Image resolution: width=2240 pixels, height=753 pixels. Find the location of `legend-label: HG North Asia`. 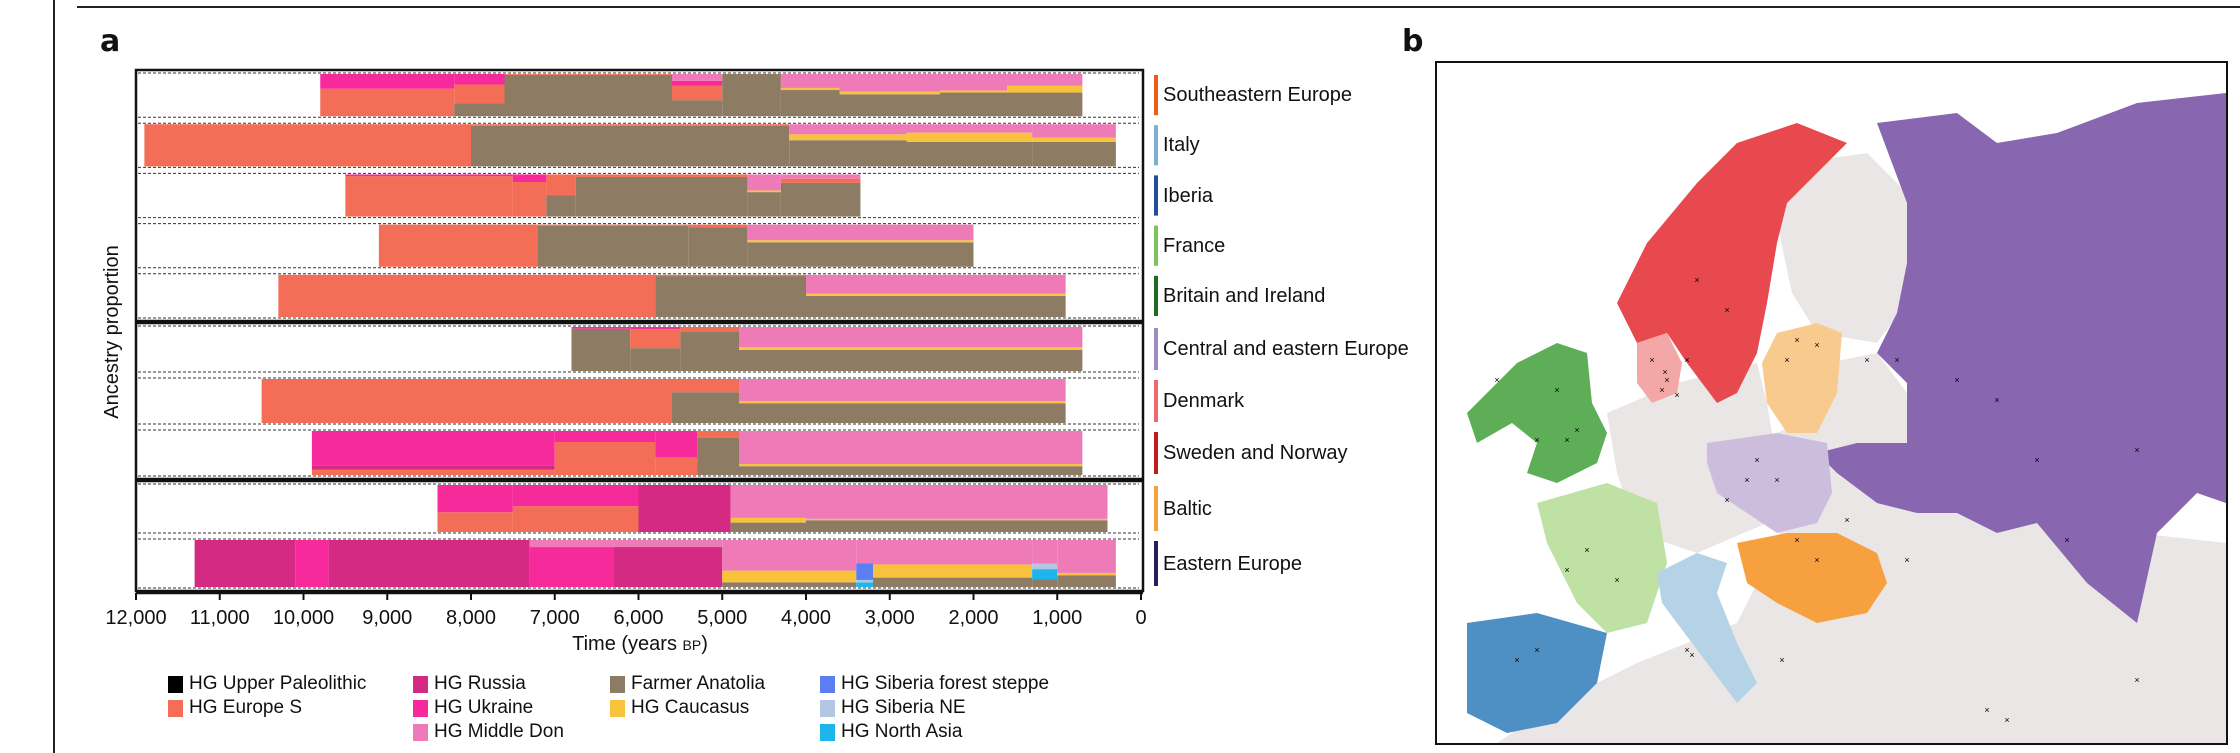

legend-label: HG North Asia is located at coordinates (902, 731).